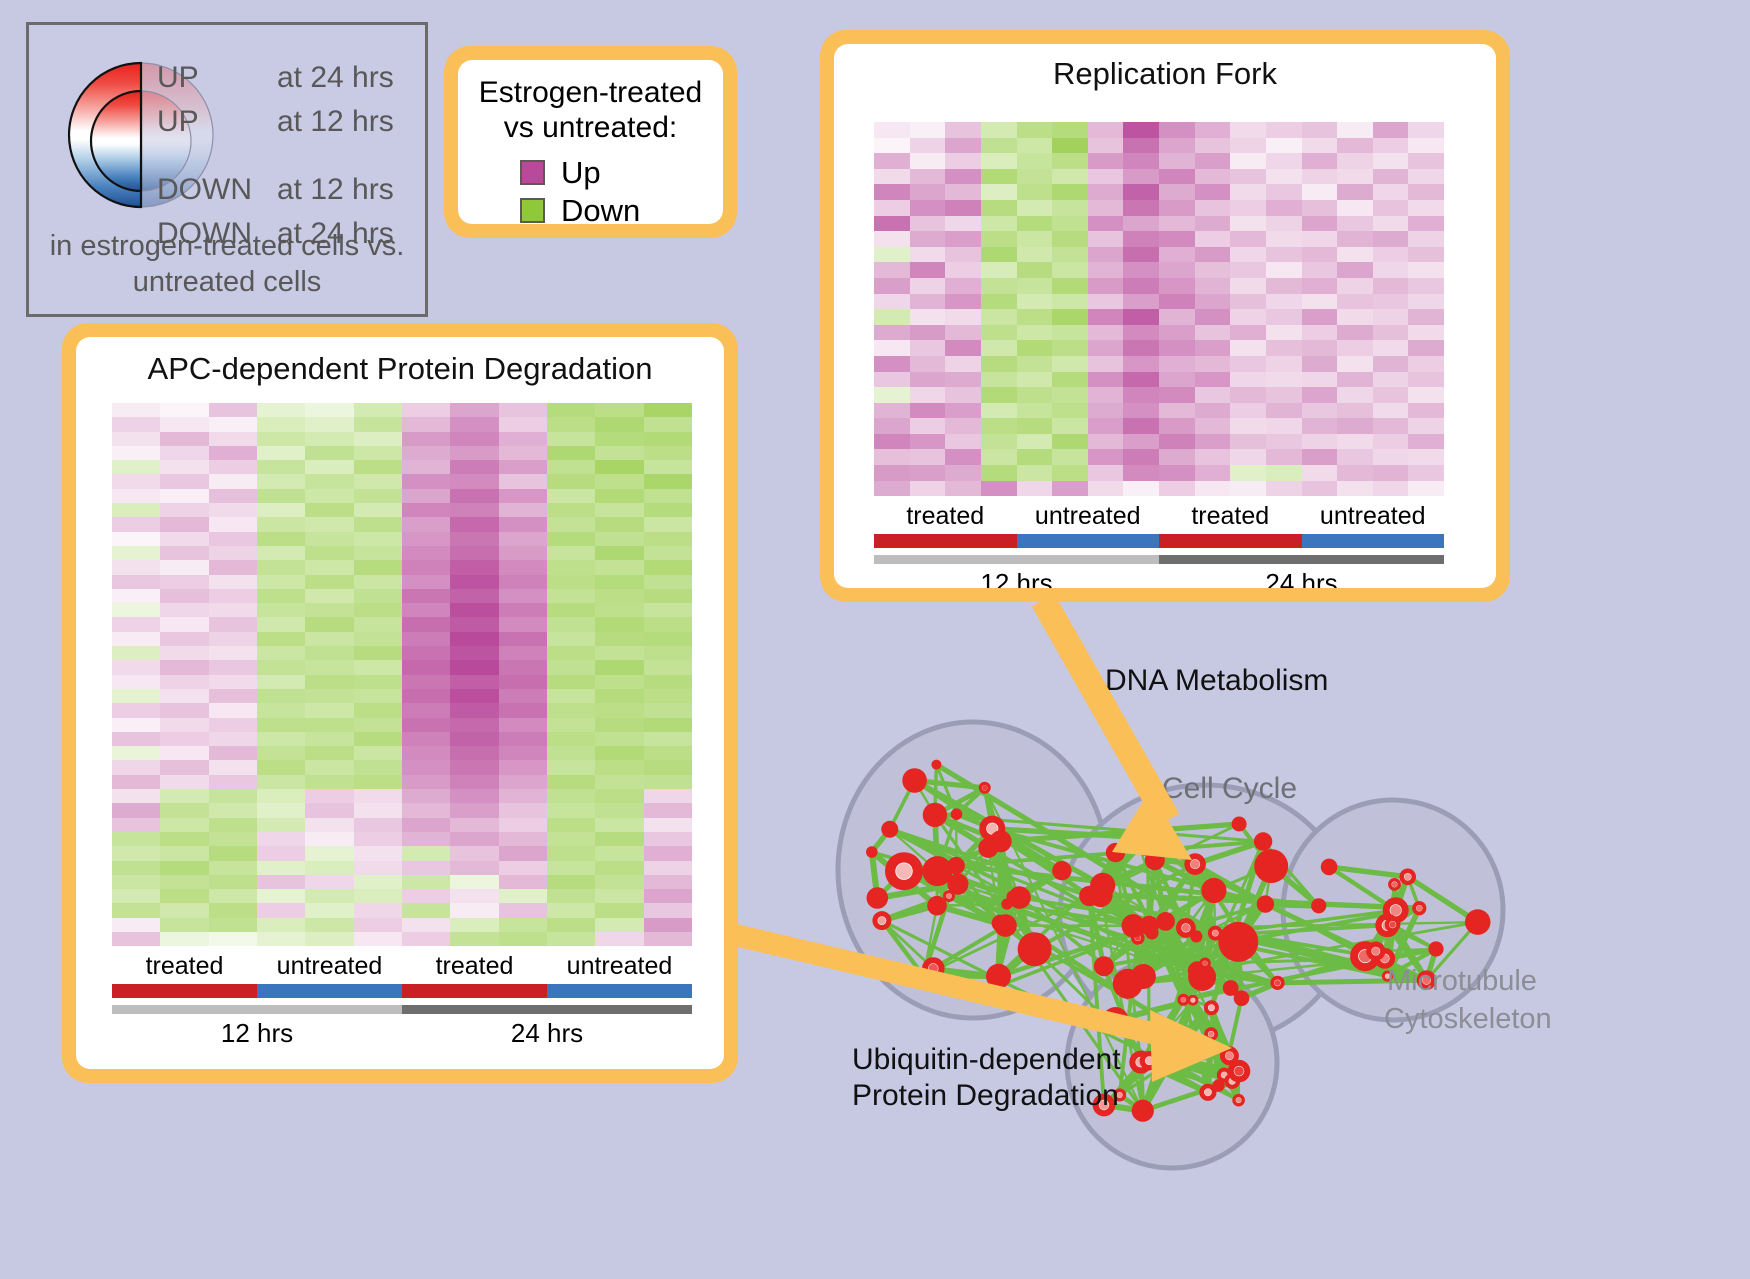 This screenshot has height=1279, width=1750. I want to click on time-bar, so click(1016, 560).